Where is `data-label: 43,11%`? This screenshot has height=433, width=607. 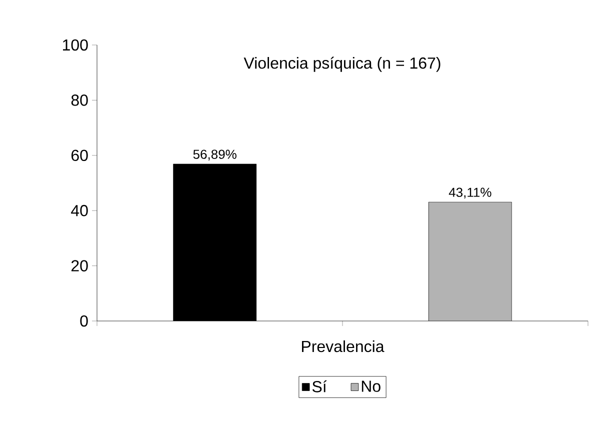
data-label: 43,11% is located at coordinates (470, 193).